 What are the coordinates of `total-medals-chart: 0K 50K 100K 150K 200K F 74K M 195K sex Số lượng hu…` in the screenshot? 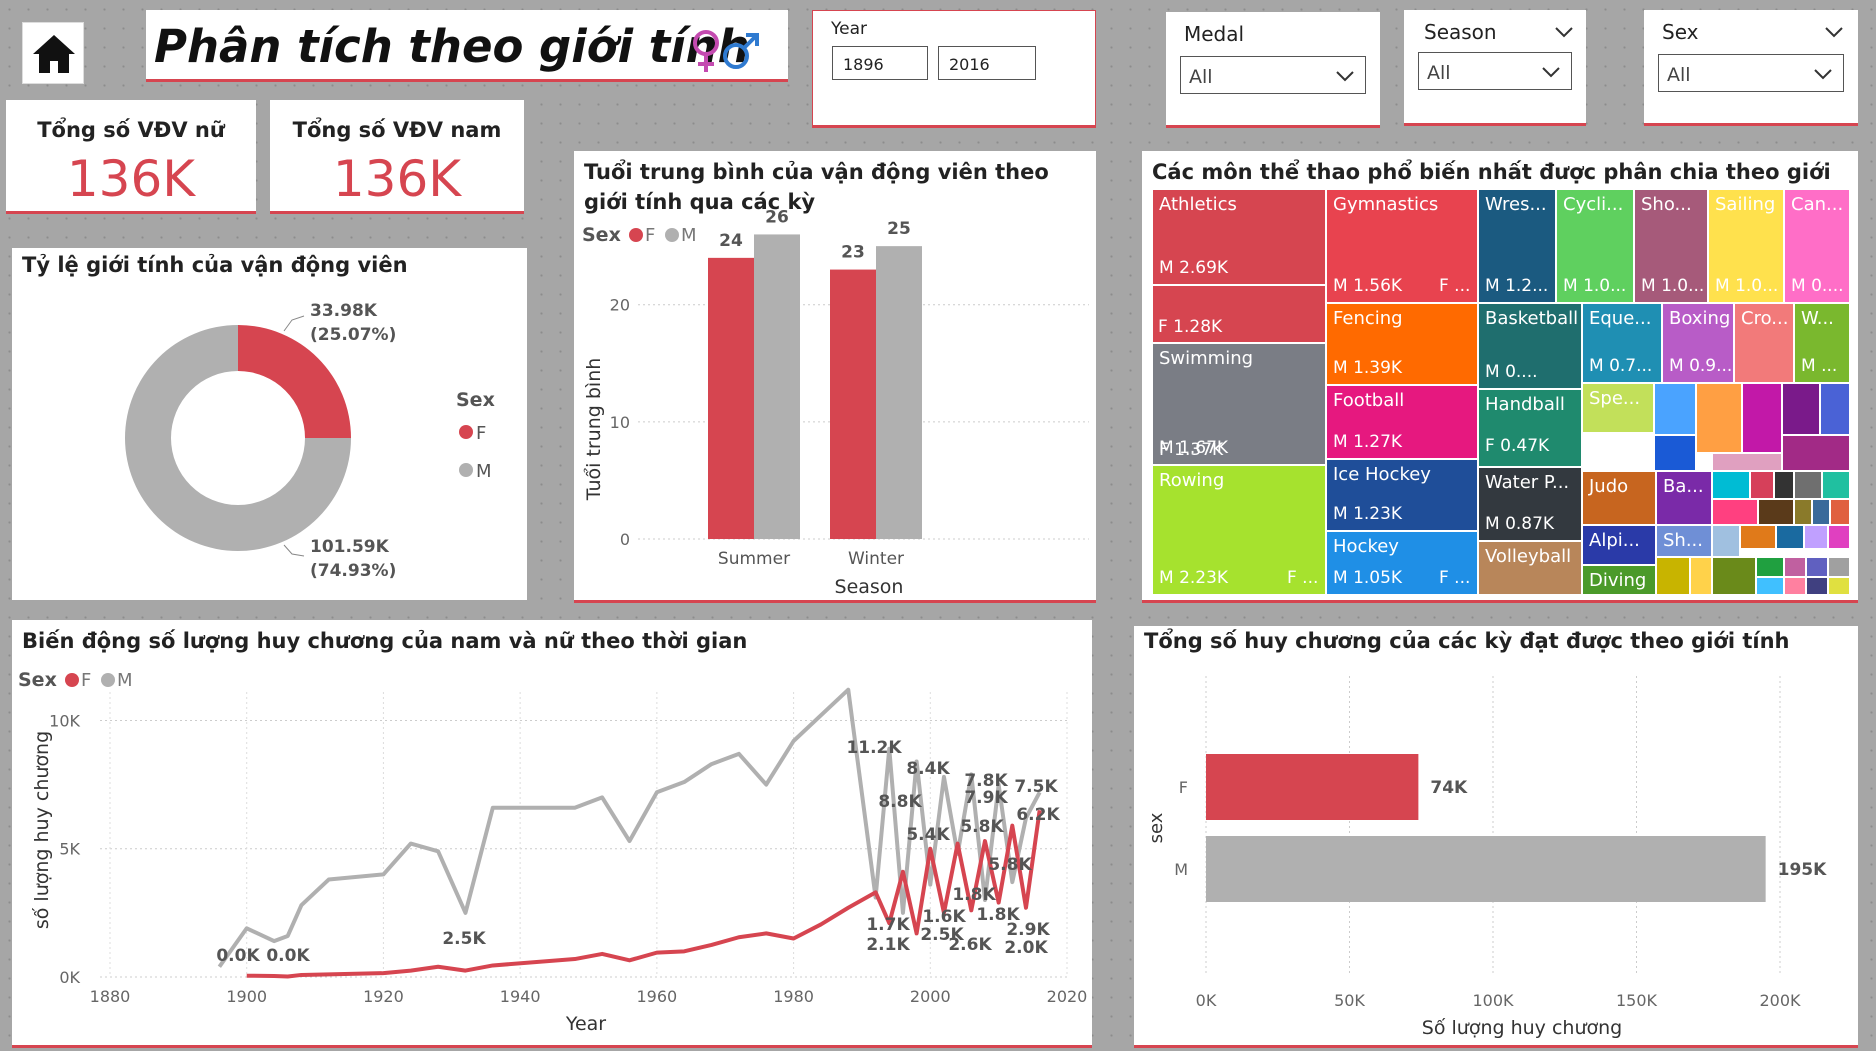 It's located at (1486, 857).